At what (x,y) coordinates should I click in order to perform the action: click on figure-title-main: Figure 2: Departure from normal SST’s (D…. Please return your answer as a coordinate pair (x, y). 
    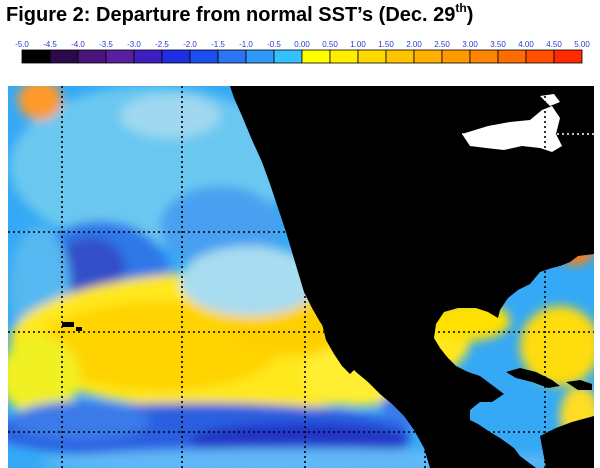
    Looking at the image, I should click on (231, 15).